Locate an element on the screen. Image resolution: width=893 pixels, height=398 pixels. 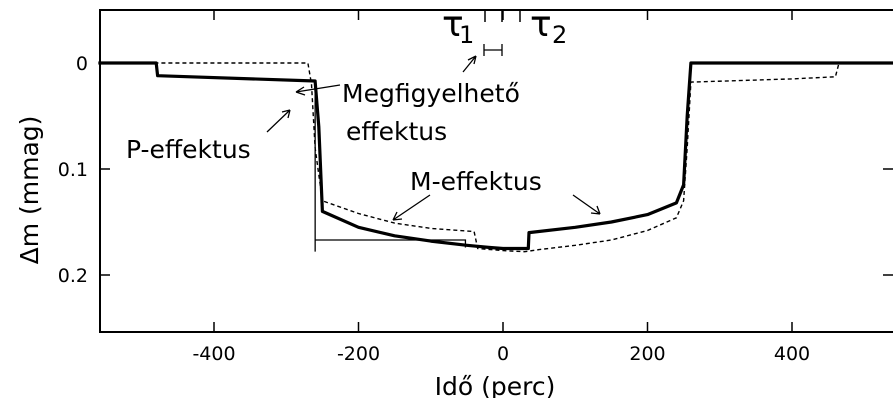
tau2-symbol: τ is located at coordinates (541, 24).